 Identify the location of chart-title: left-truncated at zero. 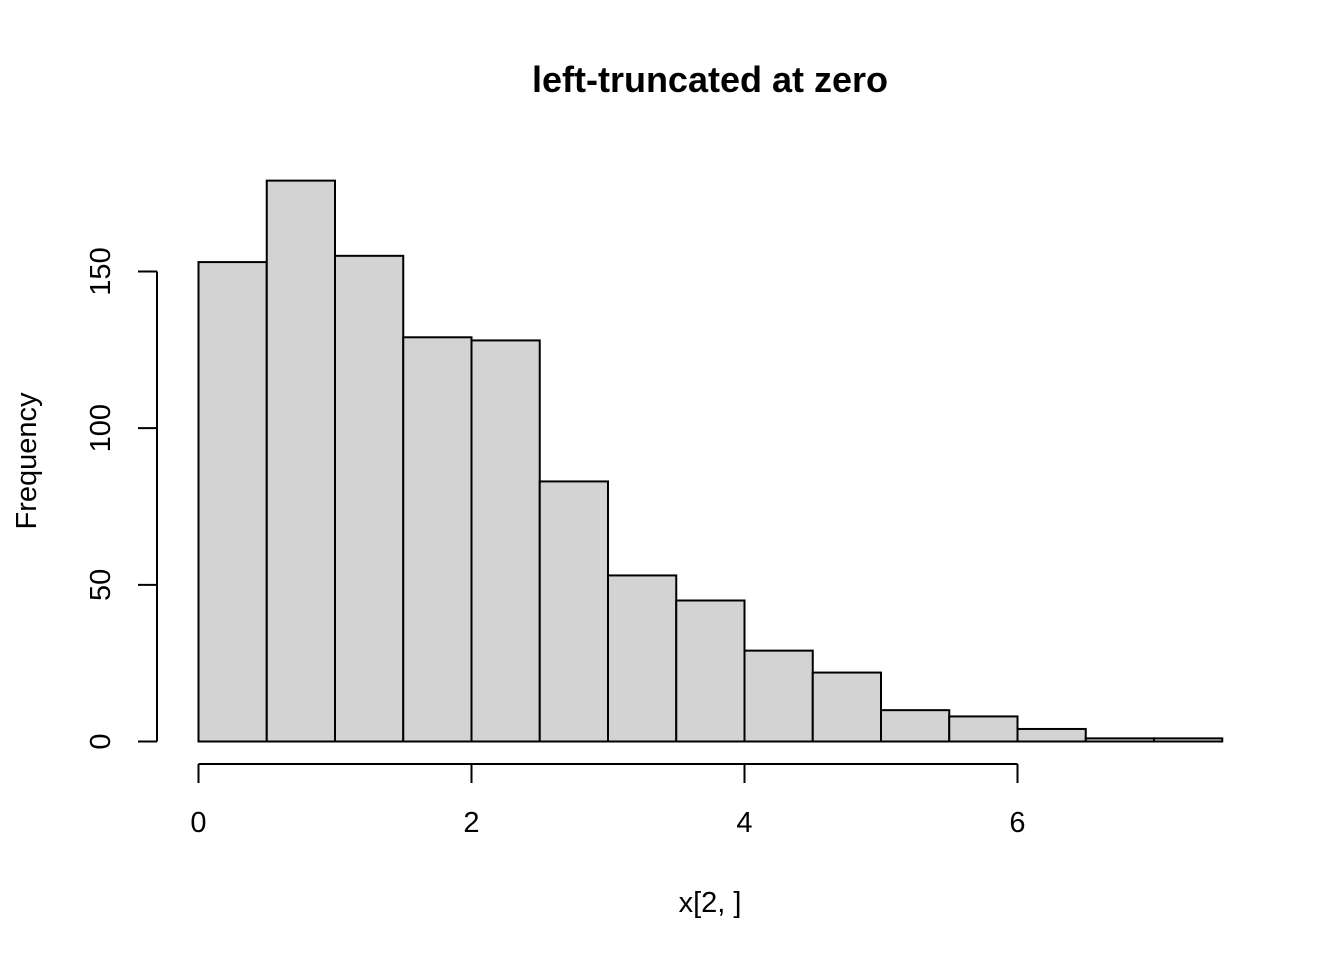
(710, 79).